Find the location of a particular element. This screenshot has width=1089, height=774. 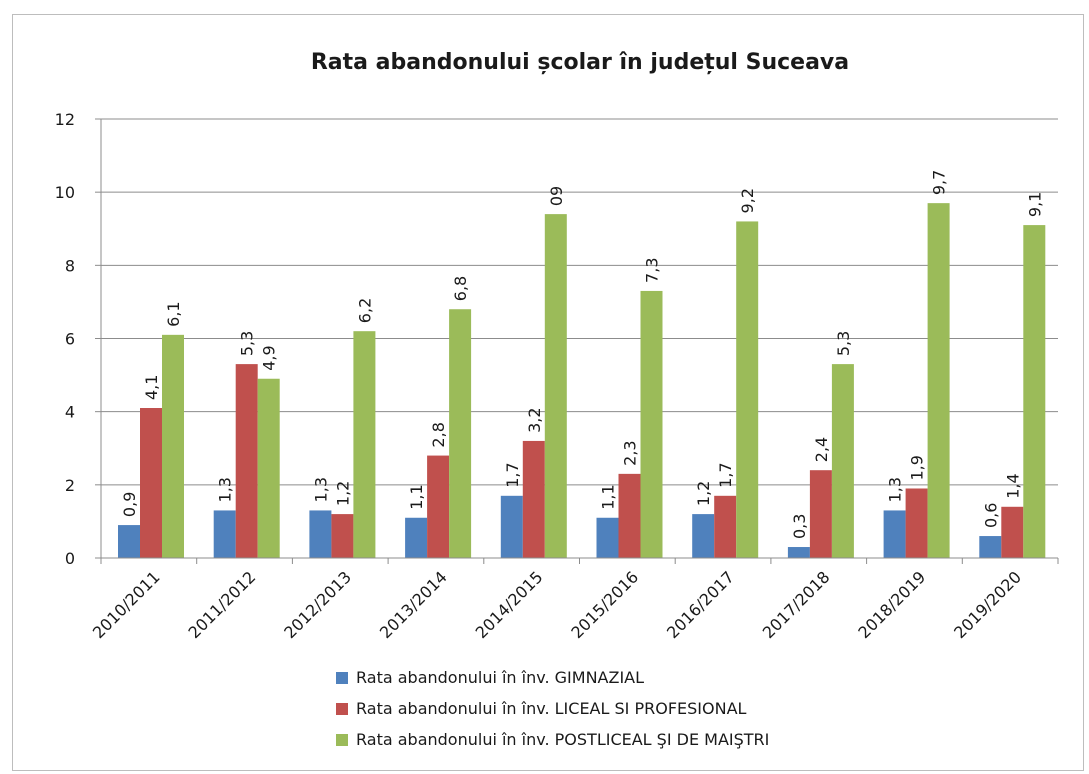

bar-0-2010/2011 is located at coordinates (129, 541).